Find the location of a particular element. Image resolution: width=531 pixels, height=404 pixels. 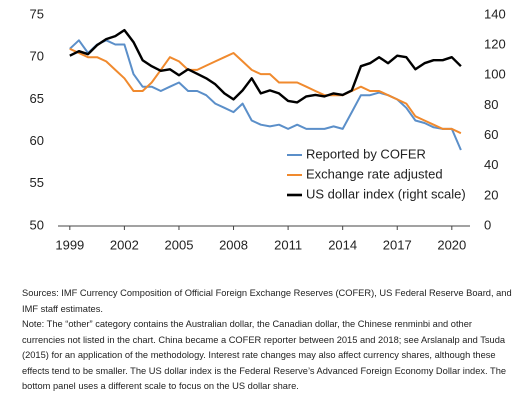

y-tick-label: 55 is located at coordinates (37, 182).